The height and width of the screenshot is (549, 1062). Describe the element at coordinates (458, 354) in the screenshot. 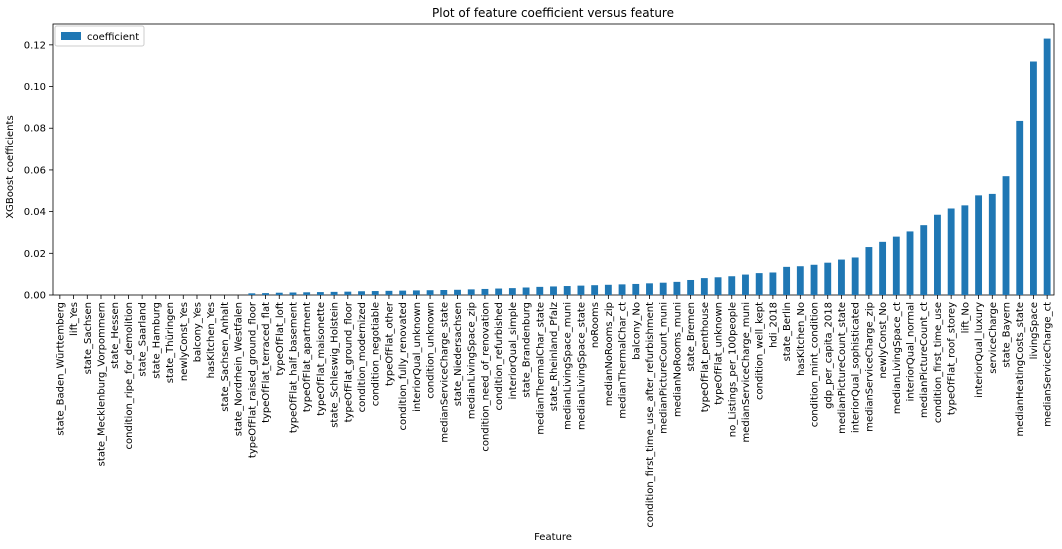

I see `x-tick-label: state_Niedersachsen` at that location.